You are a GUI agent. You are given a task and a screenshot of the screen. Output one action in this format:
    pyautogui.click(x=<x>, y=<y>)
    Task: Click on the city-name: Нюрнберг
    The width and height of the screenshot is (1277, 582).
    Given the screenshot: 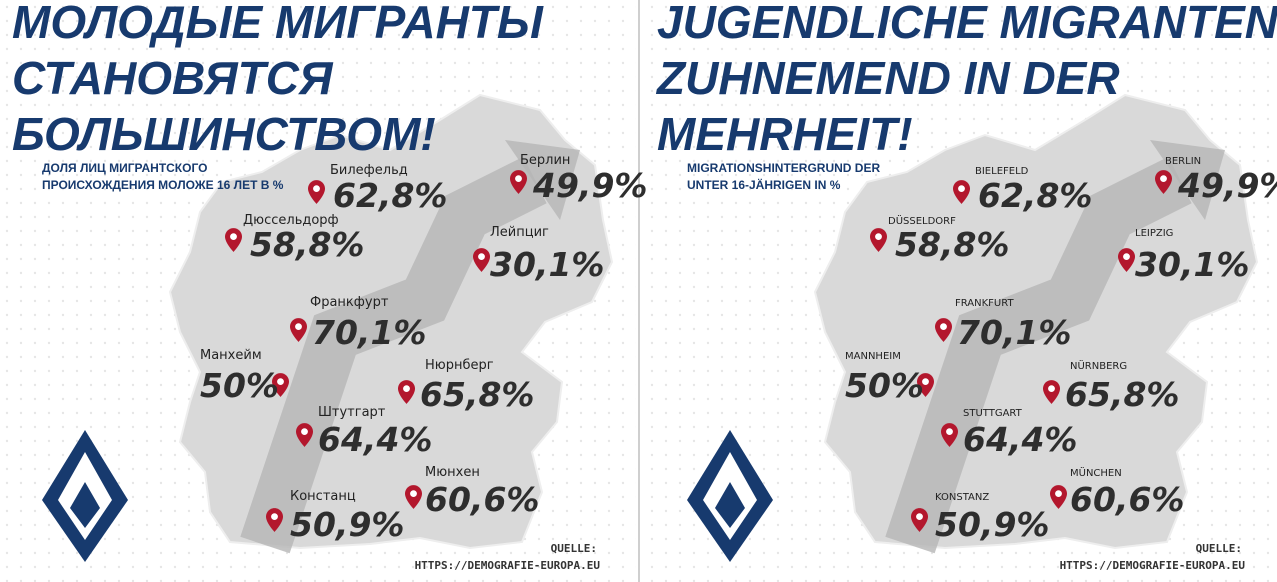 What is the action you would take?
    pyautogui.click(x=459, y=365)
    